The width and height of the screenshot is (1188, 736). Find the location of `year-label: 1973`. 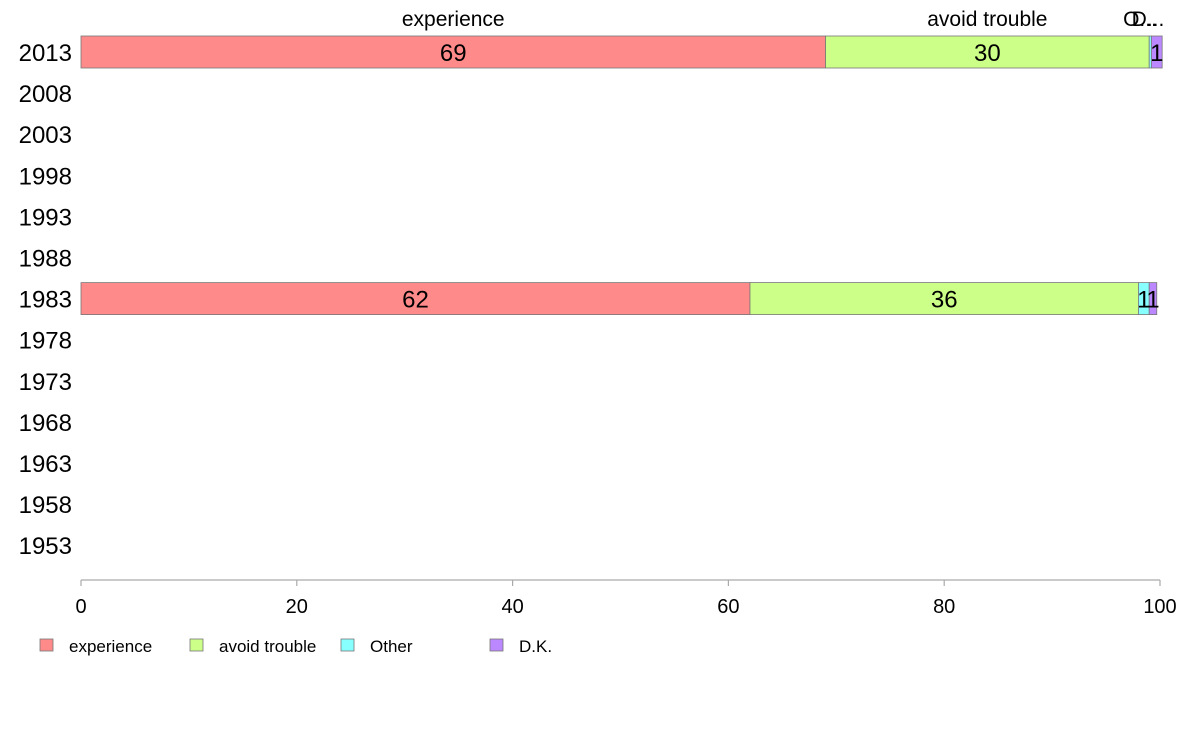

year-label: 1973 is located at coordinates (45, 382).